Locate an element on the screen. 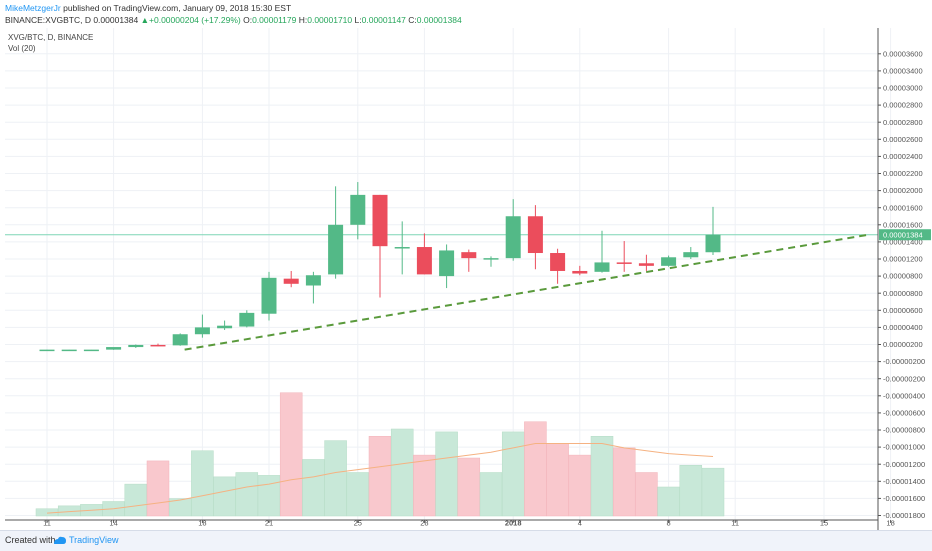  close-label: C: is located at coordinates (412, 20).